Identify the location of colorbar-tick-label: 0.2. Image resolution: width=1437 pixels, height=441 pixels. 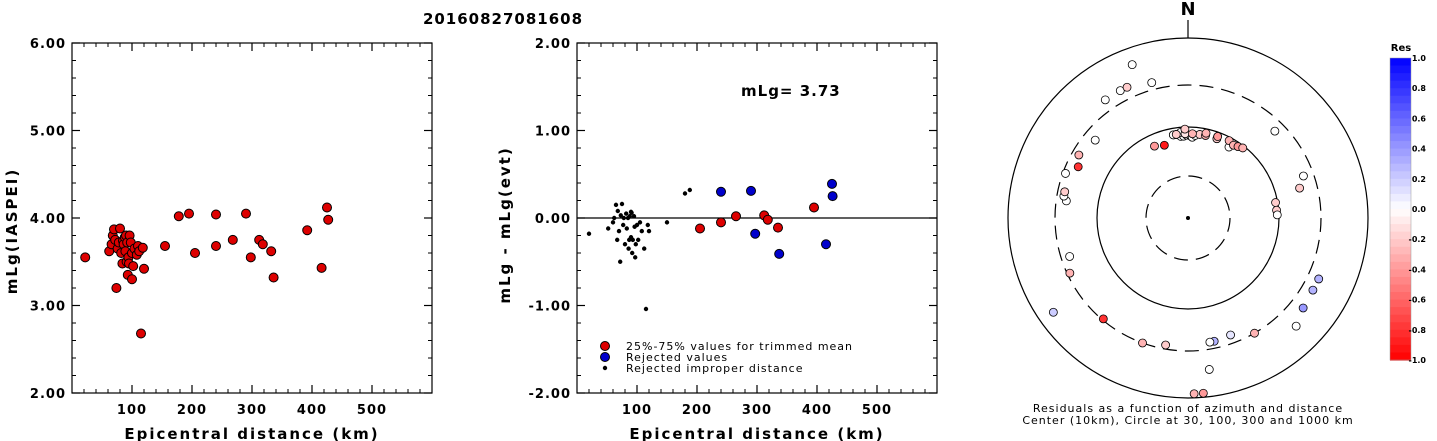
(1419, 179).